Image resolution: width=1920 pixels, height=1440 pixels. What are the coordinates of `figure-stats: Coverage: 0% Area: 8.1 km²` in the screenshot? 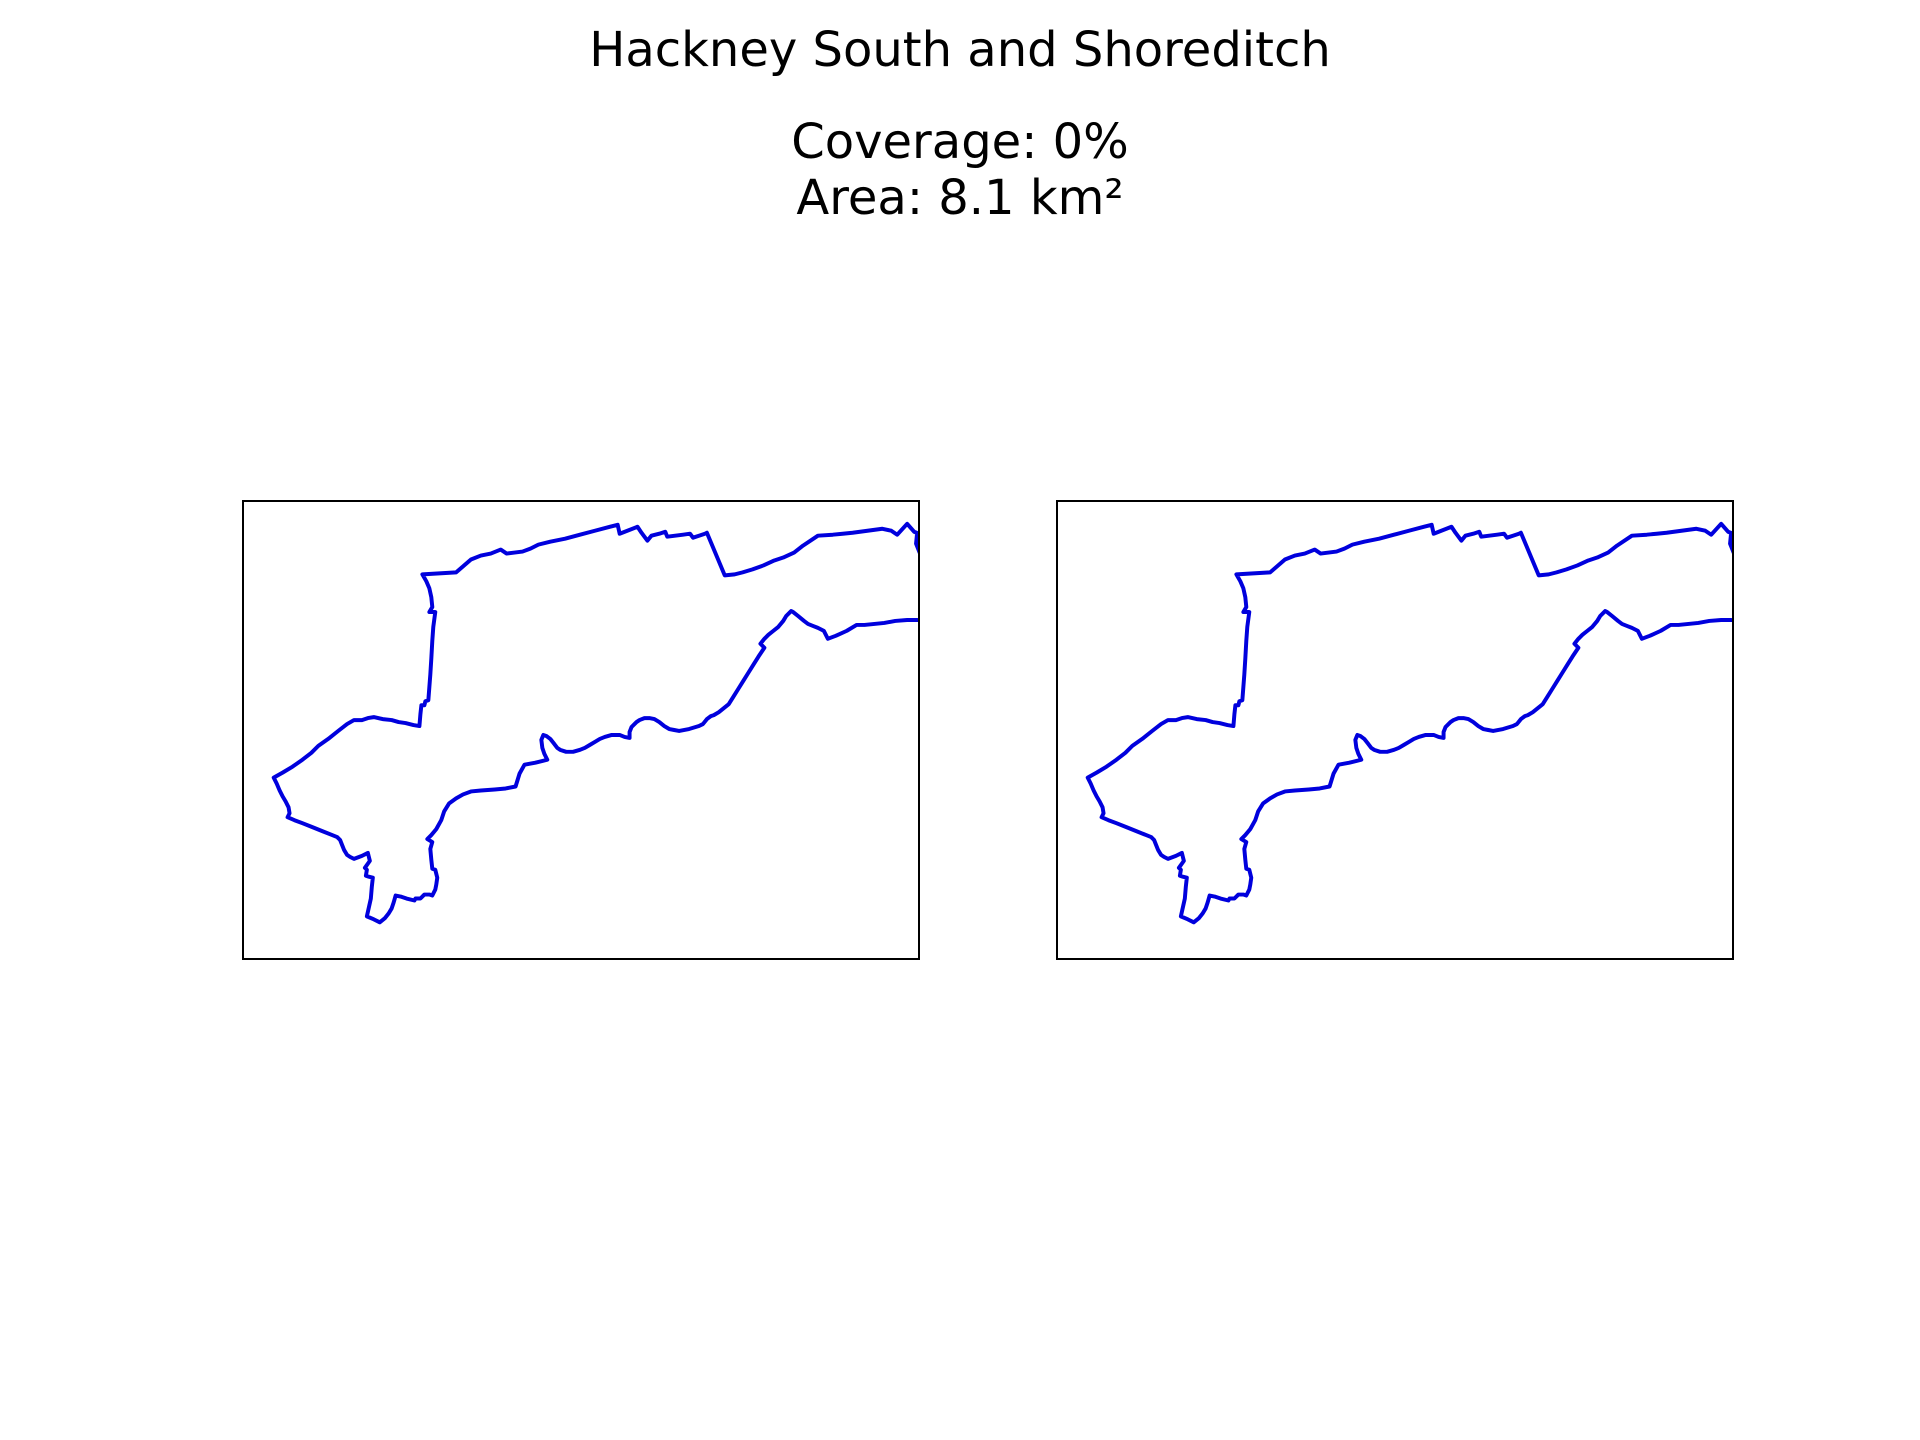 It's located at (960, 170).